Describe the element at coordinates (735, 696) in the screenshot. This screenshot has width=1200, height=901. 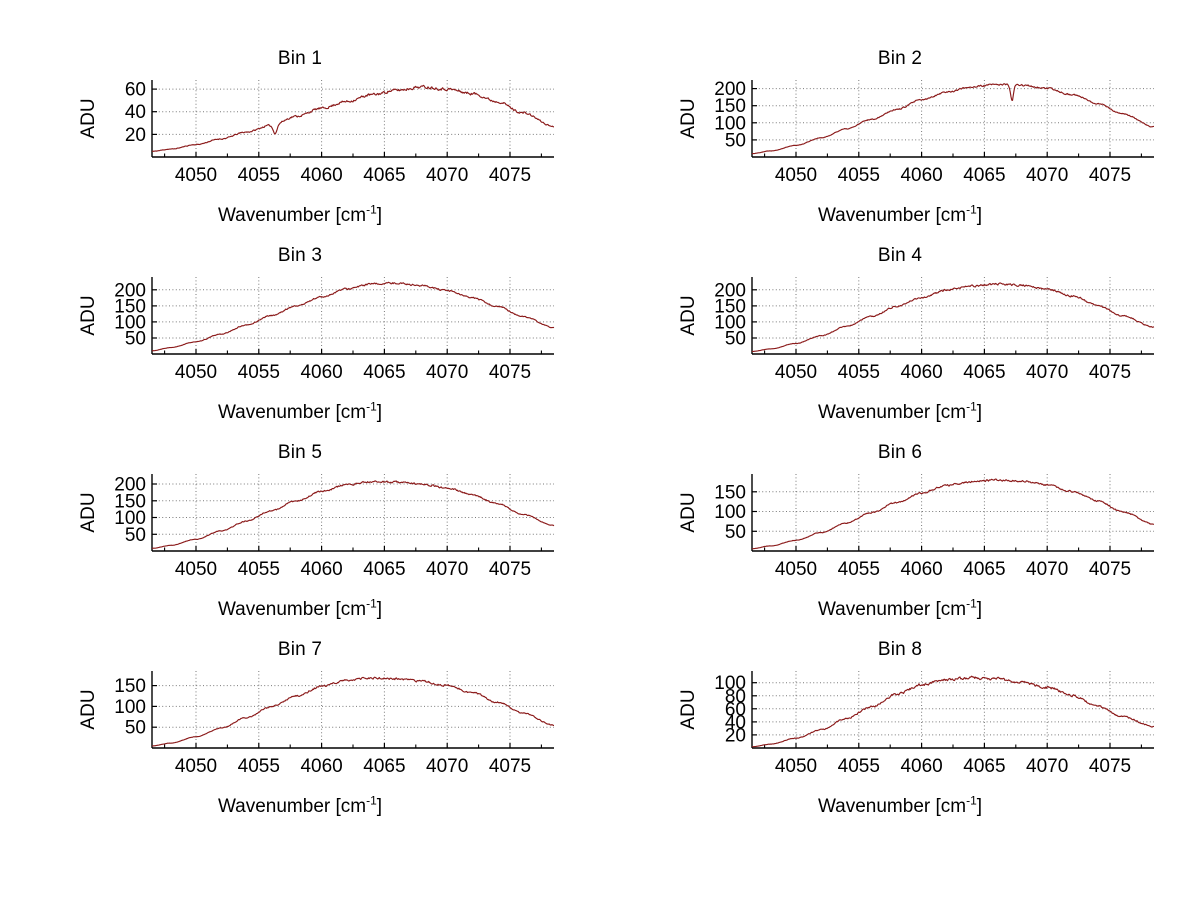
I see `y-tick-label: 80` at that location.